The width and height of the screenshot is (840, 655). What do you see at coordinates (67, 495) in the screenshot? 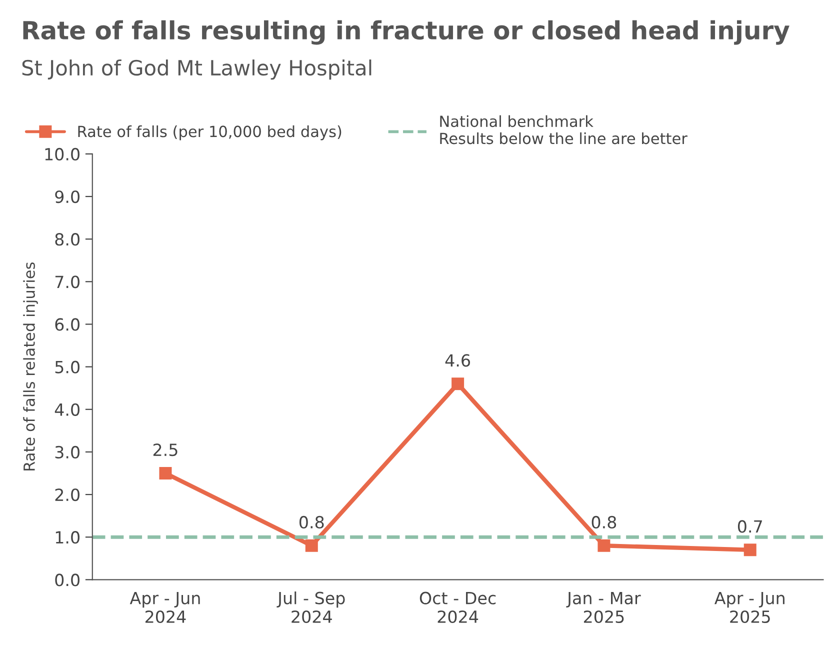
I see `y-tick-label: 2.0` at bounding box center [67, 495].